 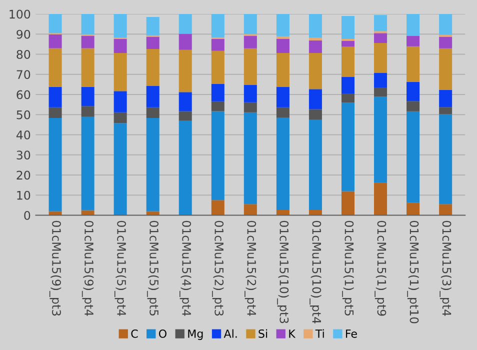 I want to click on x-tick-label: 01cMu15(2)_pt3, so click(x=218, y=268).